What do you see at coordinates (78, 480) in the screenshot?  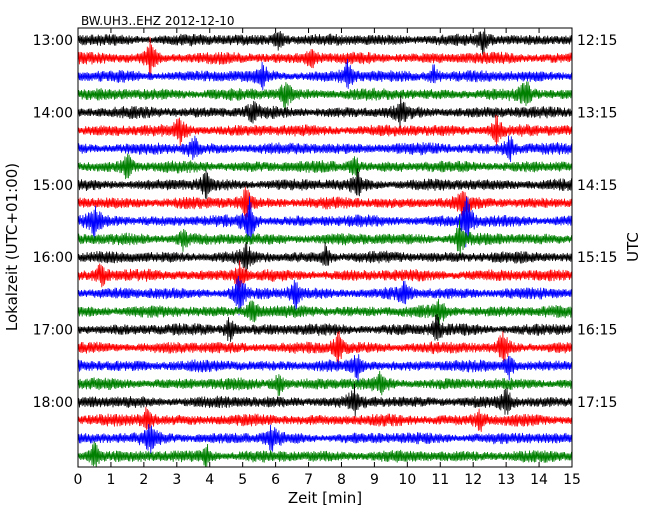 I see `x-tick-label: 0` at bounding box center [78, 480].